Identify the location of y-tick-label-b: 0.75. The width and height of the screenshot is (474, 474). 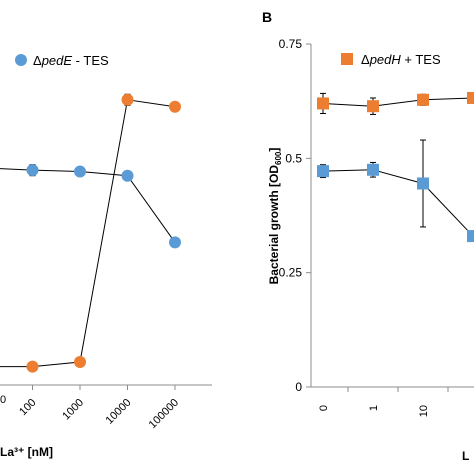
(291, 44).